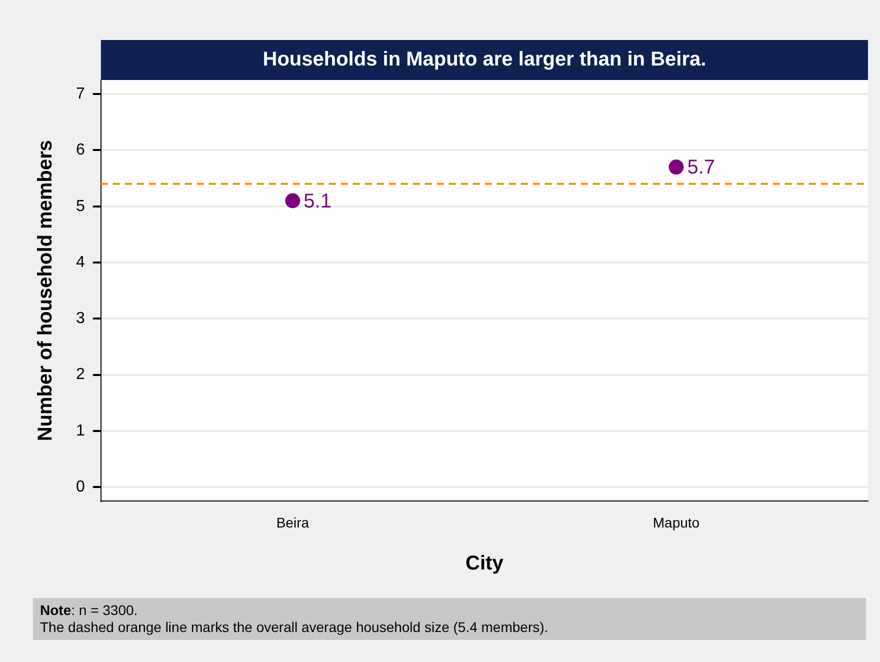 This screenshot has width=880, height=662. What do you see at coordinates (80, 487) in the screenshot?
I see `y-tick-label: 0` at bounding box center [80, 487].